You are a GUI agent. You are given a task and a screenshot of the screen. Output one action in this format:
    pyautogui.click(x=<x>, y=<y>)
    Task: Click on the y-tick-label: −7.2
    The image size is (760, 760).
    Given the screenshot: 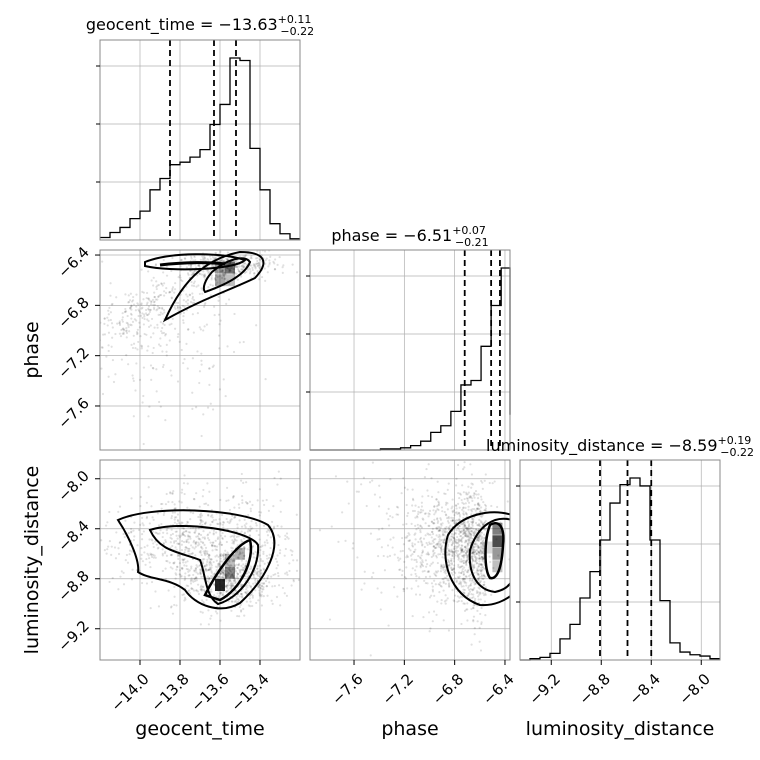 What is the action you would take?
    pyautogui.click(x=73, y=363)
    